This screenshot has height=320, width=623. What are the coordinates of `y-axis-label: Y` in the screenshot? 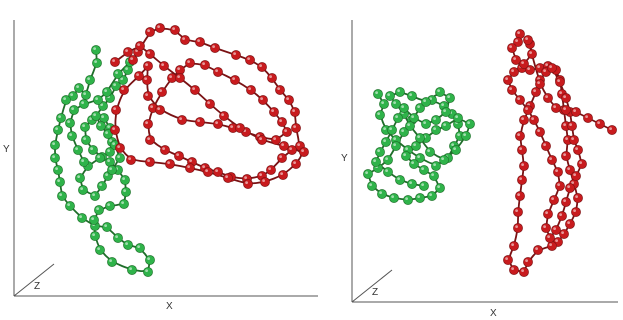 It's located at (6, 149).